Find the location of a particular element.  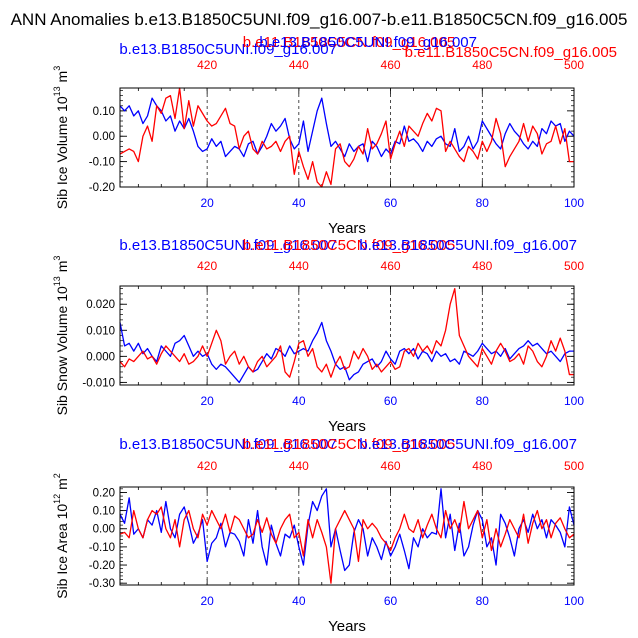

y-axis-label: Sib Snow Volume 1013 m3 is located at coordinates (61, 336).